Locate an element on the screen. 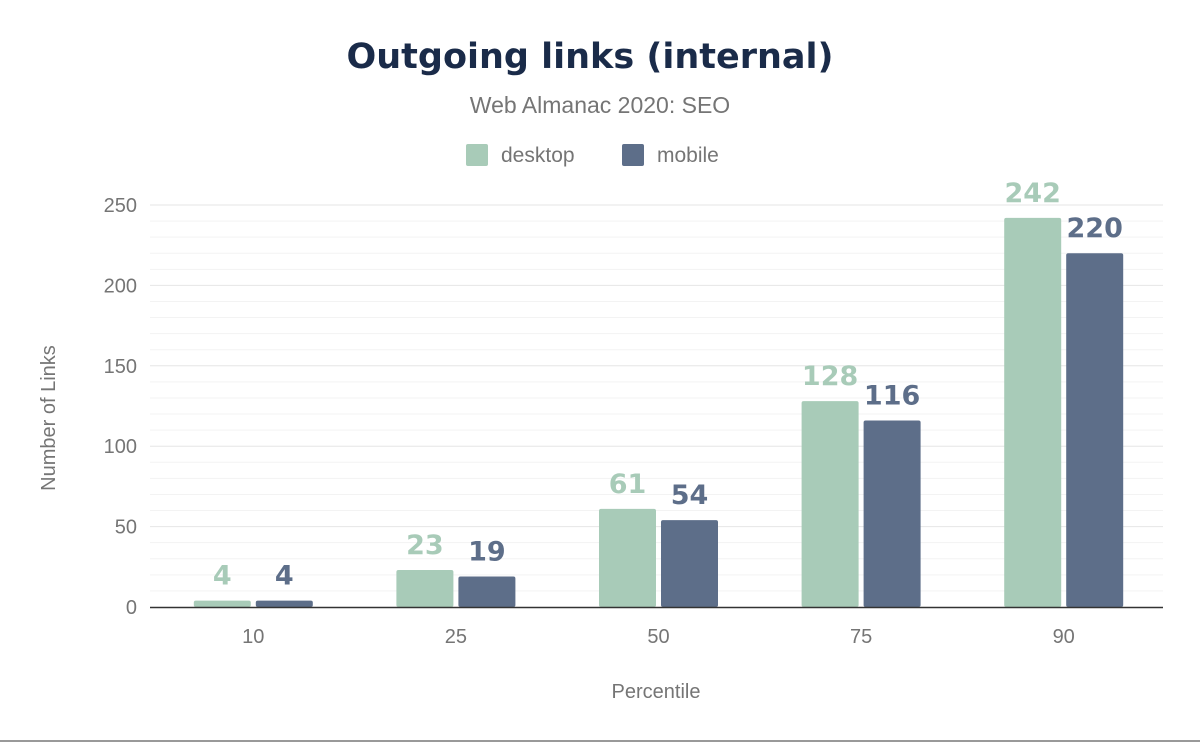 This screenshot has height=742, width=1200. data-label: 242 is located at coordinates (1033, 193).